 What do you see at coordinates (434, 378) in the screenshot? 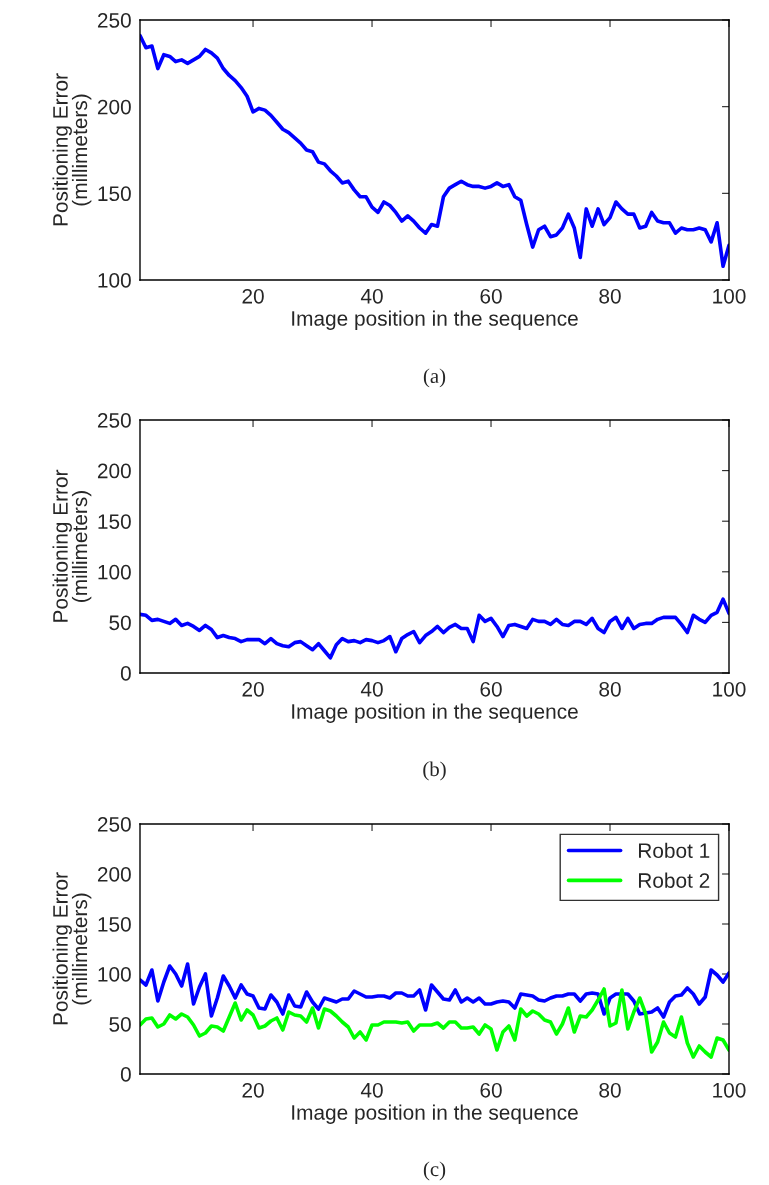
I see `text: (a)` at bounding box center [434, 378].